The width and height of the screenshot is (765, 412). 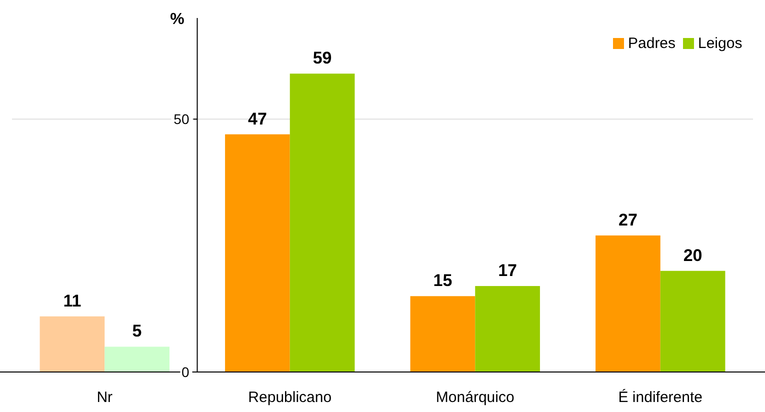 What do you see at coordinates (720, 43) in the screenshot?
I see `legend-label: Leigos` at bounding box center [720, 43].